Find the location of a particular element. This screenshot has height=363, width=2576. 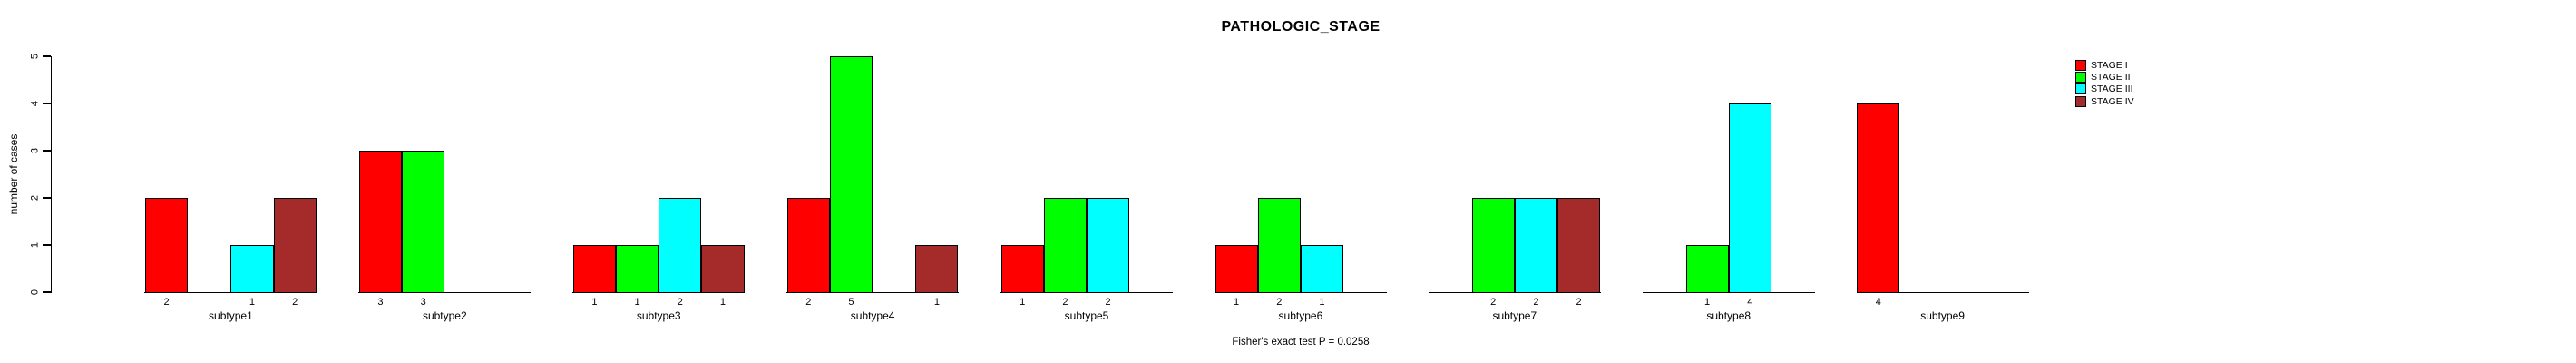

group-label: subtype5 is located at coordinates (1086, 315).